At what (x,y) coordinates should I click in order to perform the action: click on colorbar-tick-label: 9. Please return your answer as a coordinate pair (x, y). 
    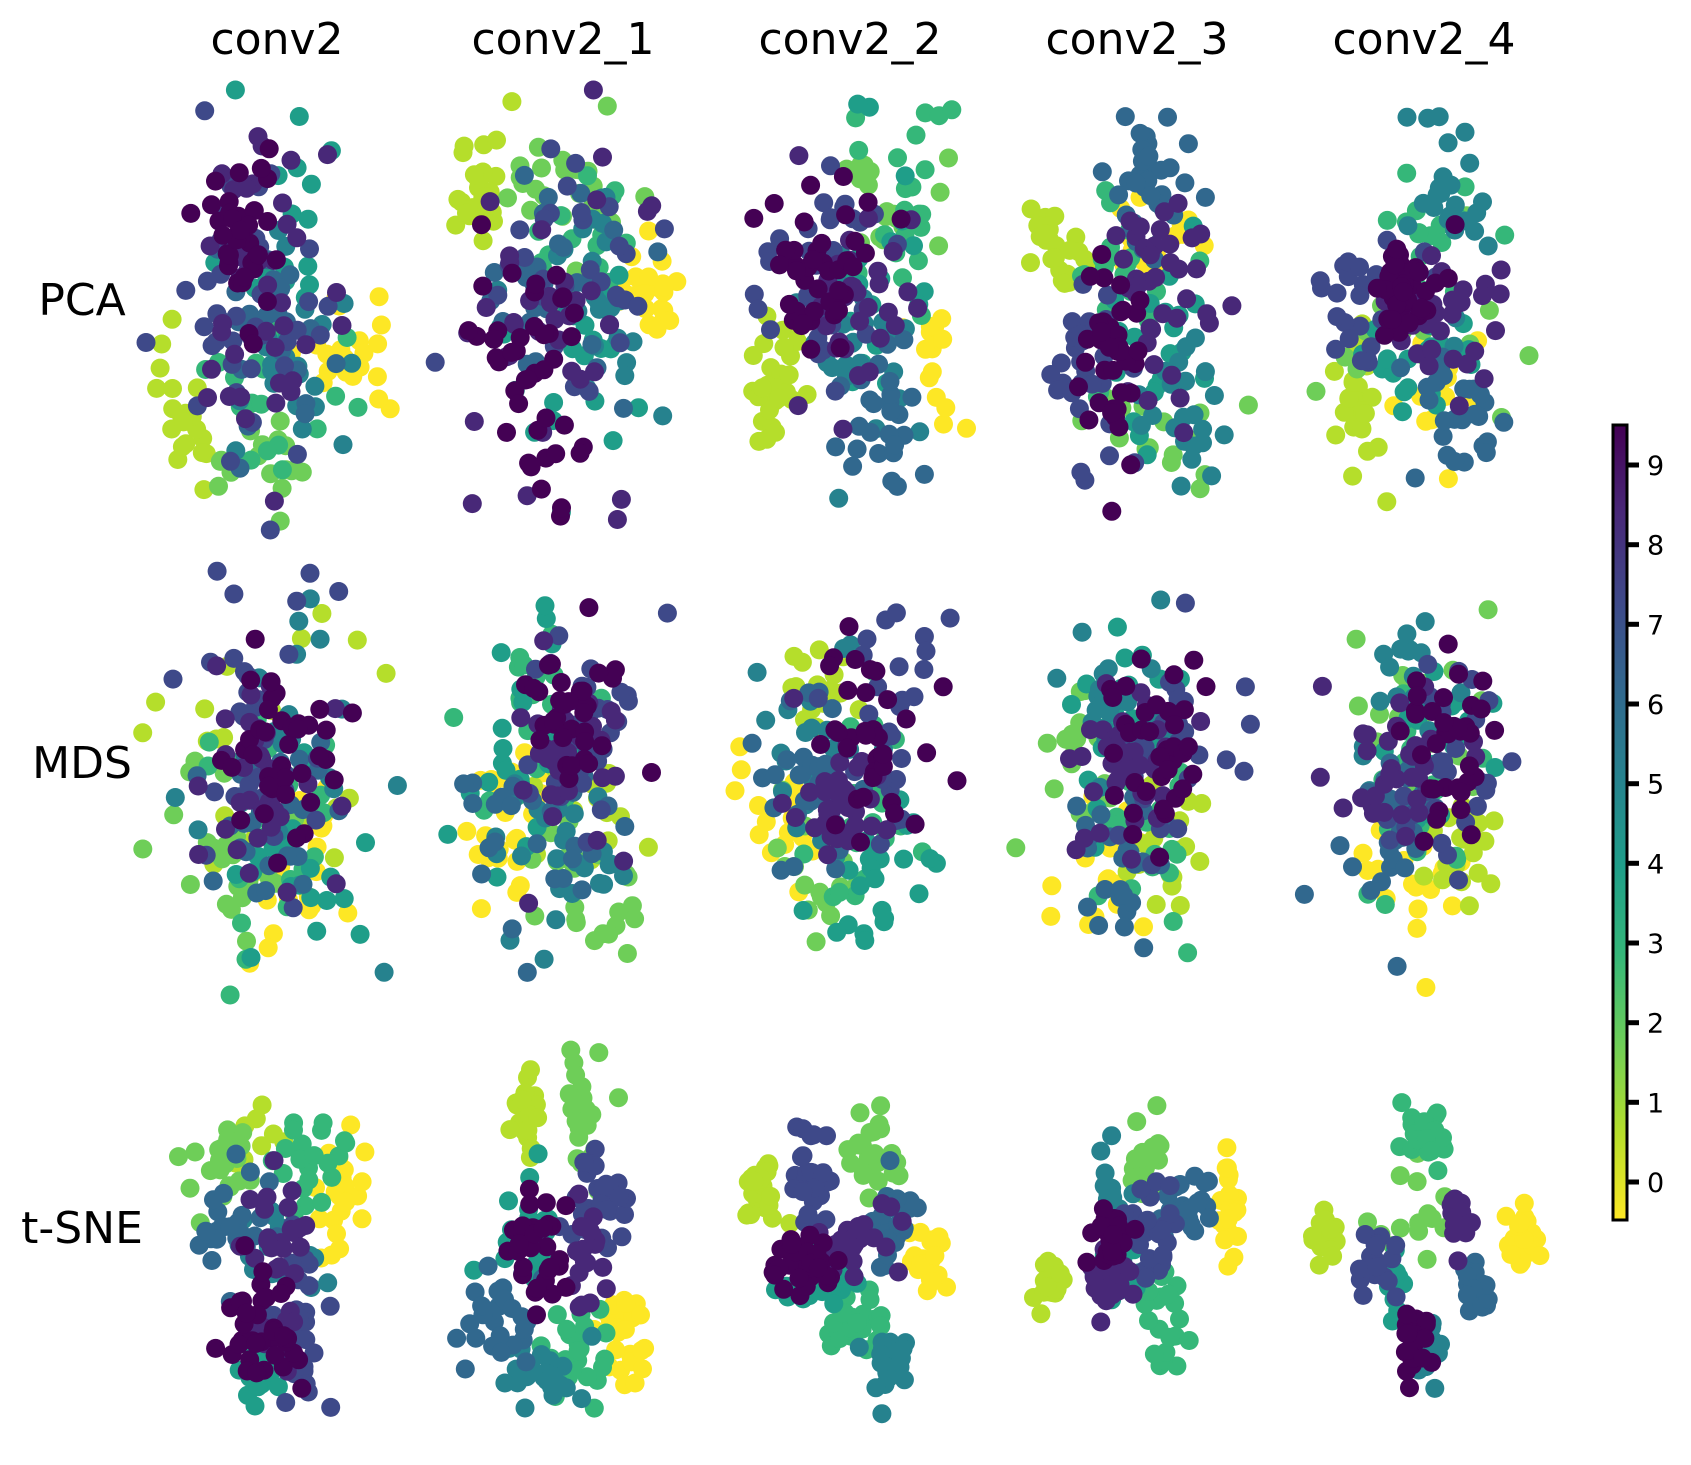
    Looking at the image, I should click on (1655, 466).